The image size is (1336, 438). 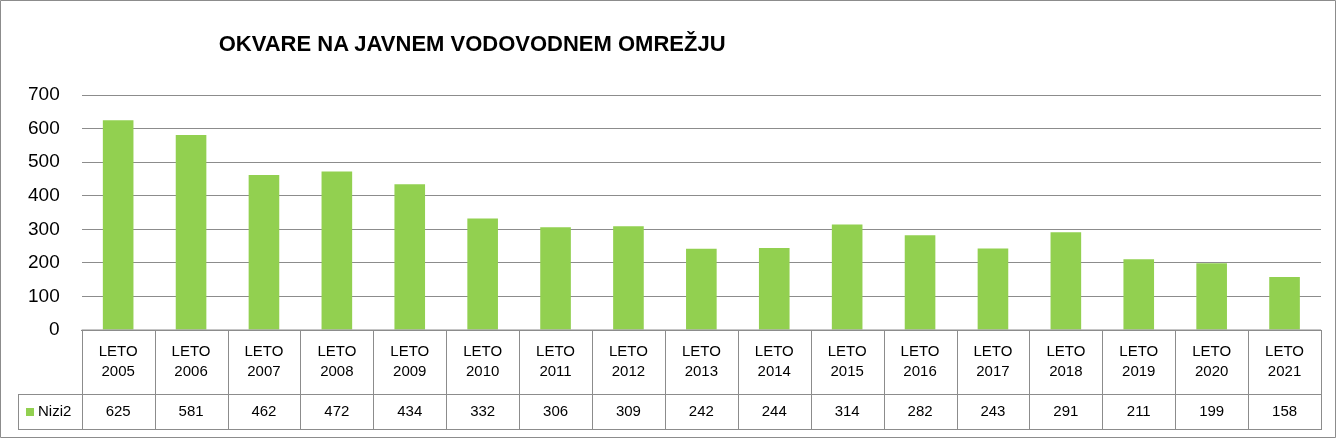 I want to click on x-tick-label: LETO 2006, so click(x=191, y=361).